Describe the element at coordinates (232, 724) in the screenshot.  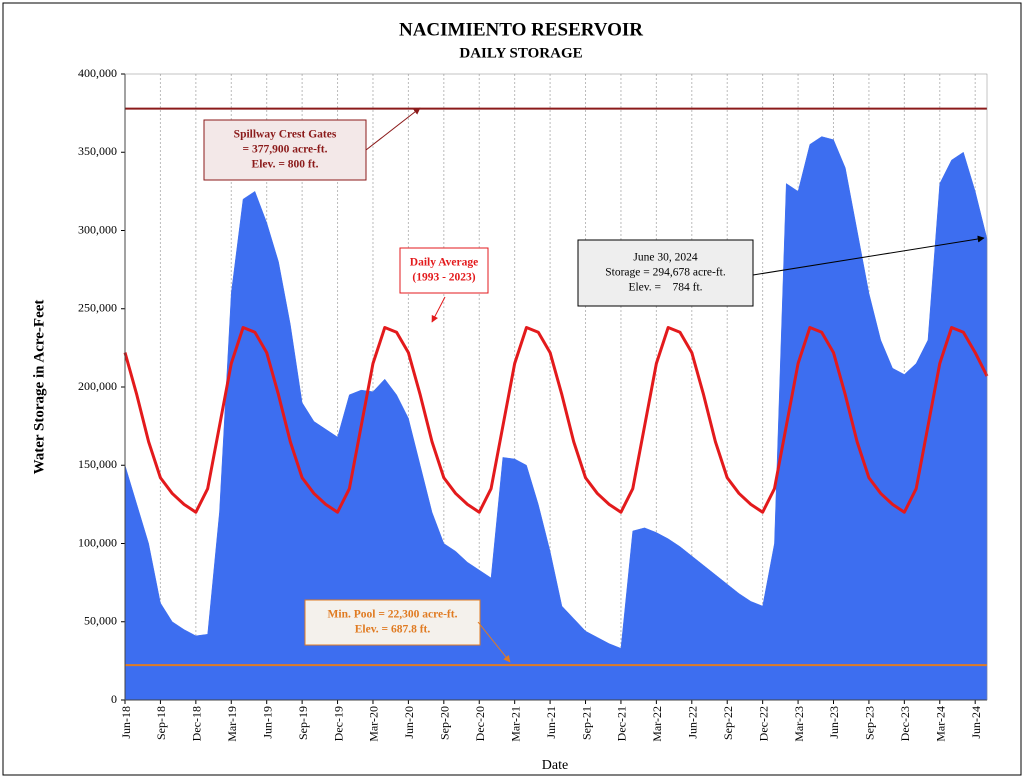
I see `x-tick-label: Mar-19` at that location.